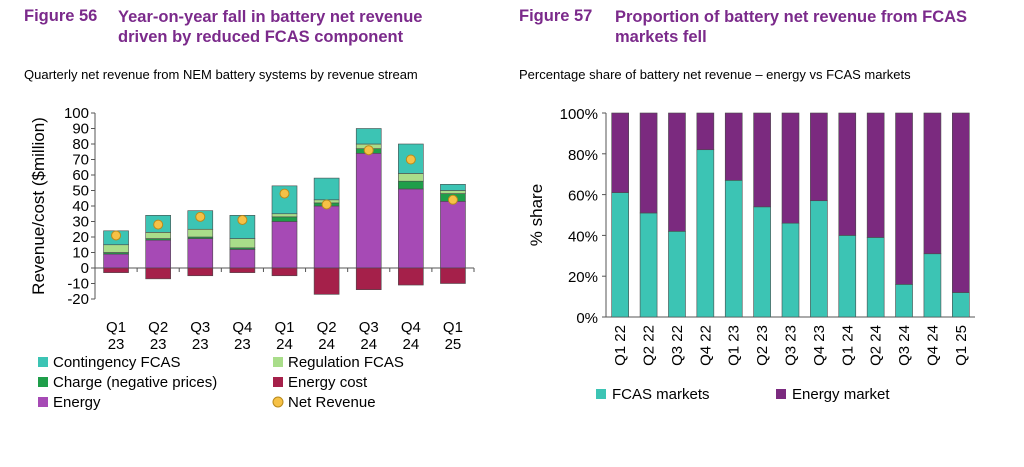  Describe the element at coordinates (278, 382) in the screenshot. I see `legend-swatch-energy-cost` at that location.